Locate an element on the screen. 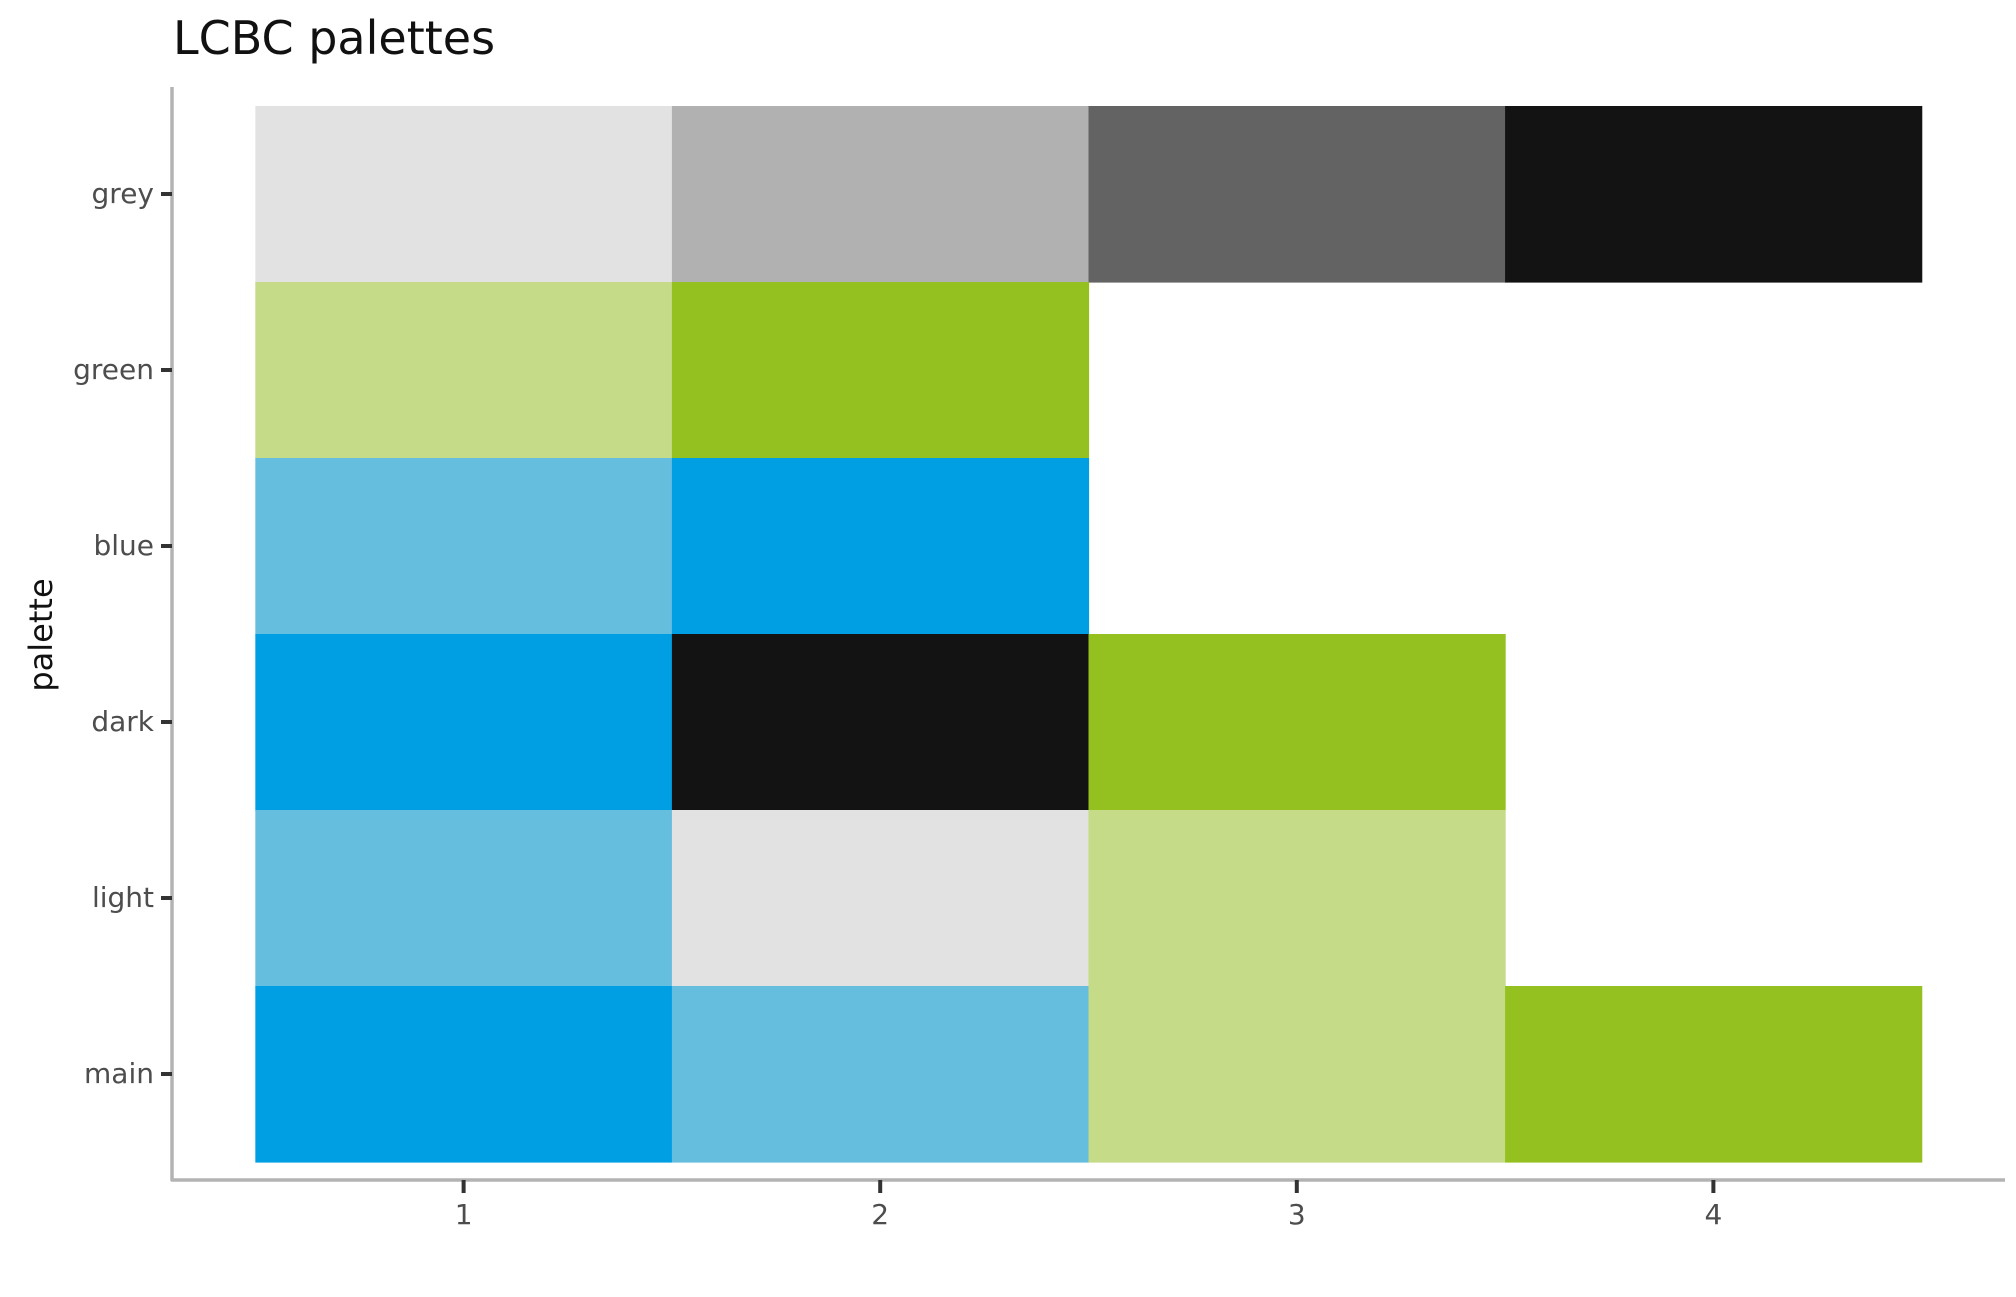 This screenshot has height=1297, width=2016. chart-title: LCBC palettes is located at coordinates (334, 38).